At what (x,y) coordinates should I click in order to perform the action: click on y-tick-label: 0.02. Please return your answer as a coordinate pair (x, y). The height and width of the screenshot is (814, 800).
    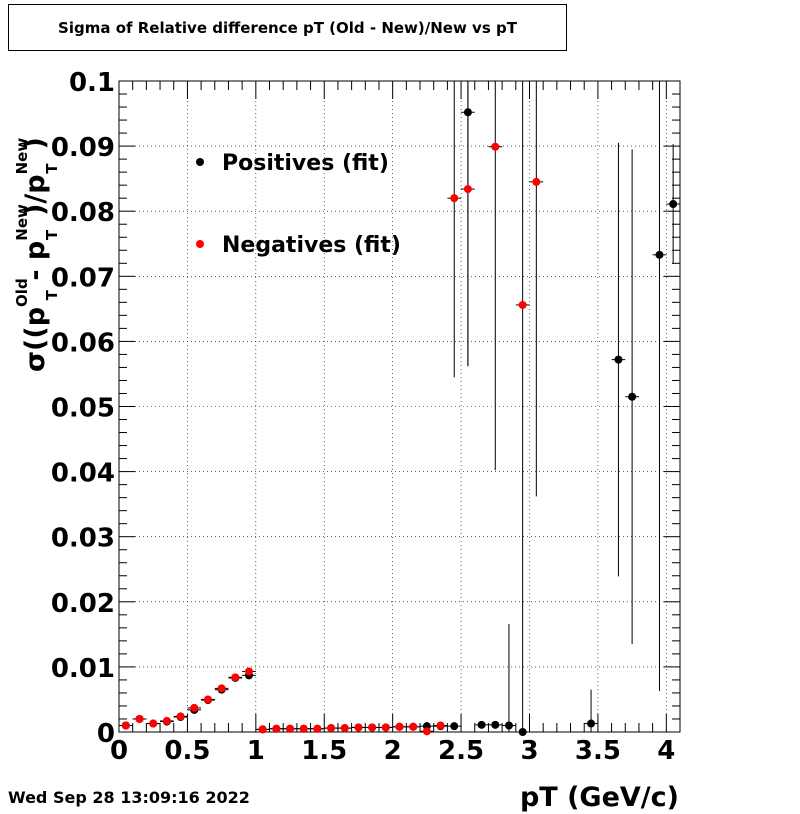
    Looking at the image, I should click on (83, 604).